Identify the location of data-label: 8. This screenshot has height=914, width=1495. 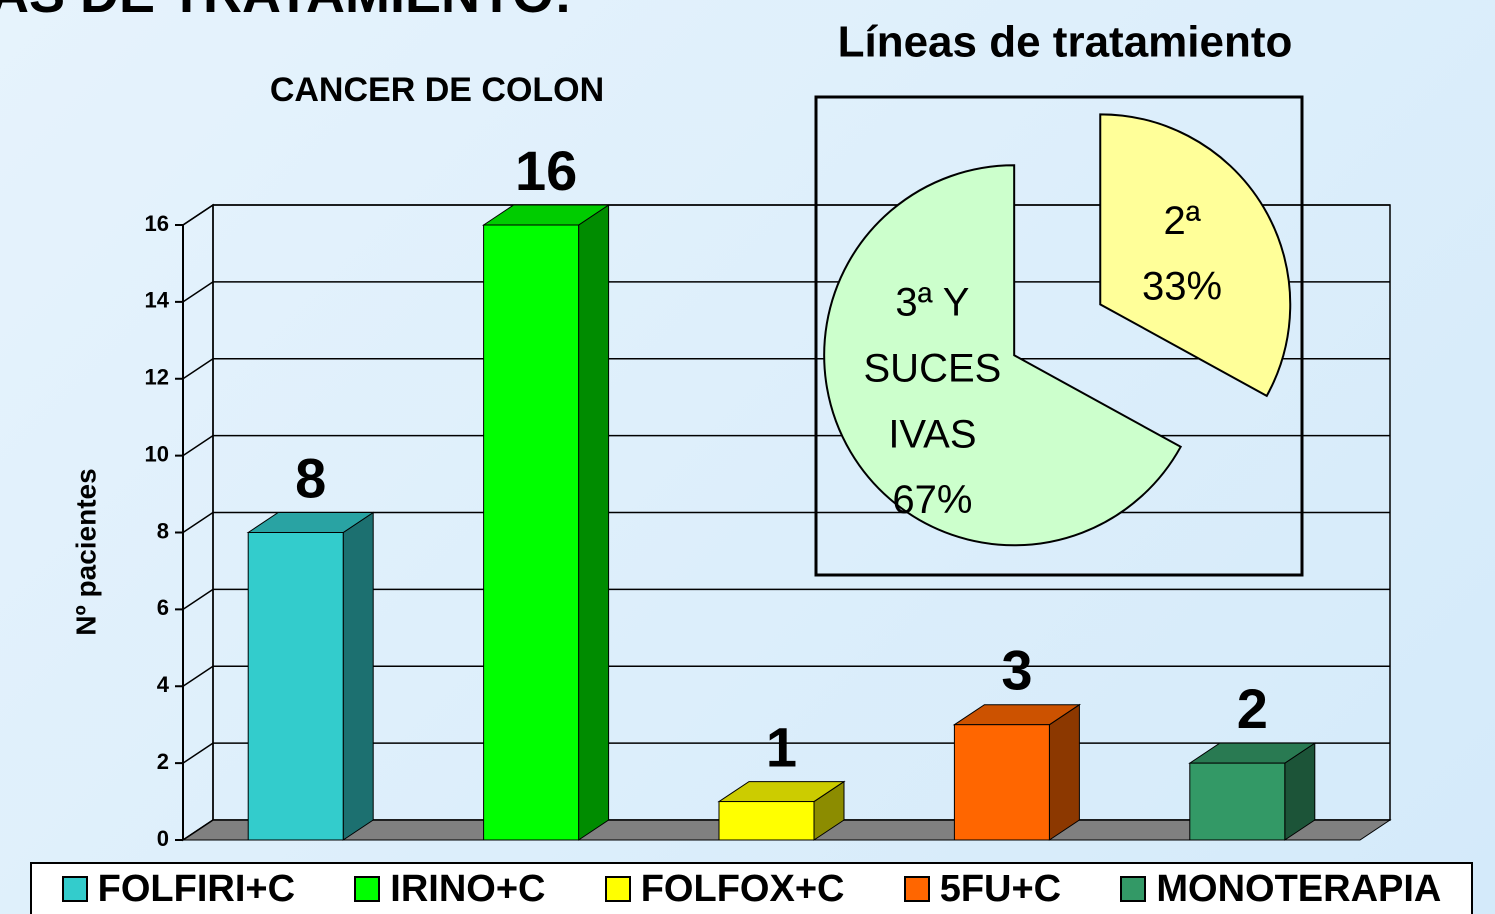
(310, 477).